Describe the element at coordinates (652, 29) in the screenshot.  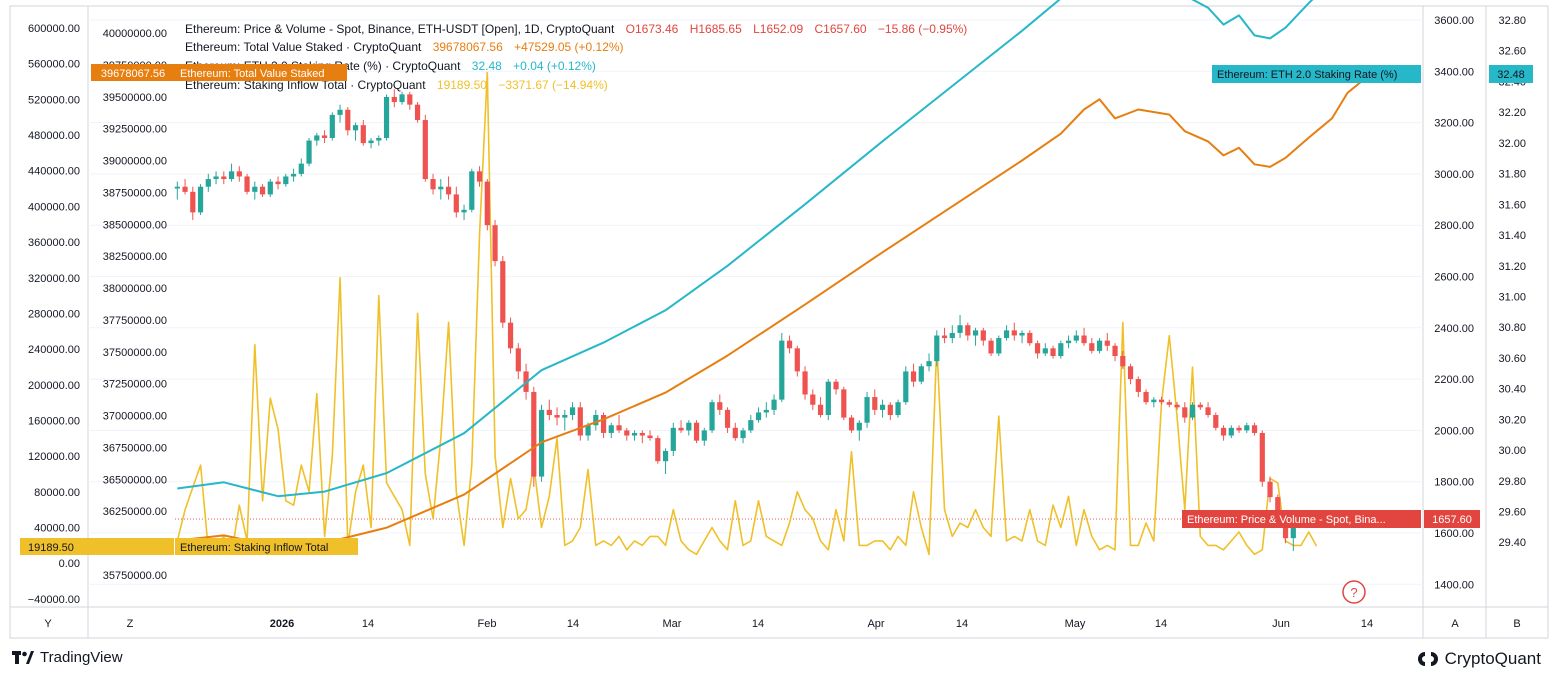
I see `legend-price-o: O1673.46` at that location.